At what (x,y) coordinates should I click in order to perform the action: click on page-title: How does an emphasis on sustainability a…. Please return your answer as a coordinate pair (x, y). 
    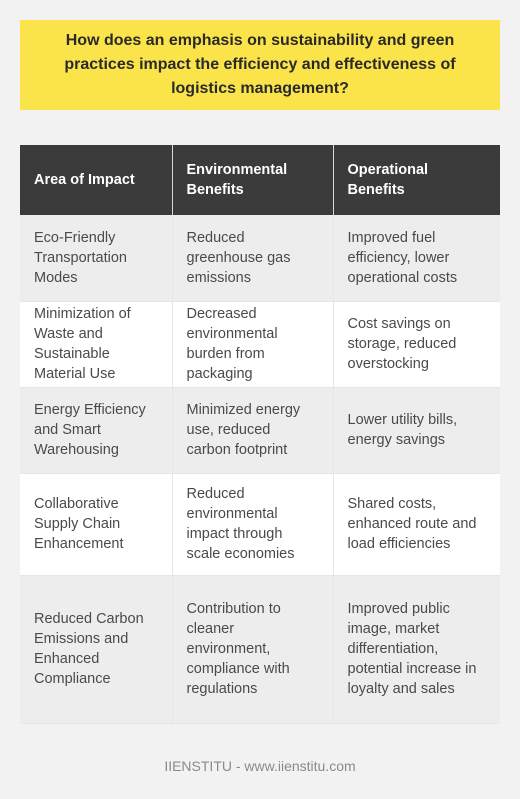
    Looking at the image, I should click on (260, 64).